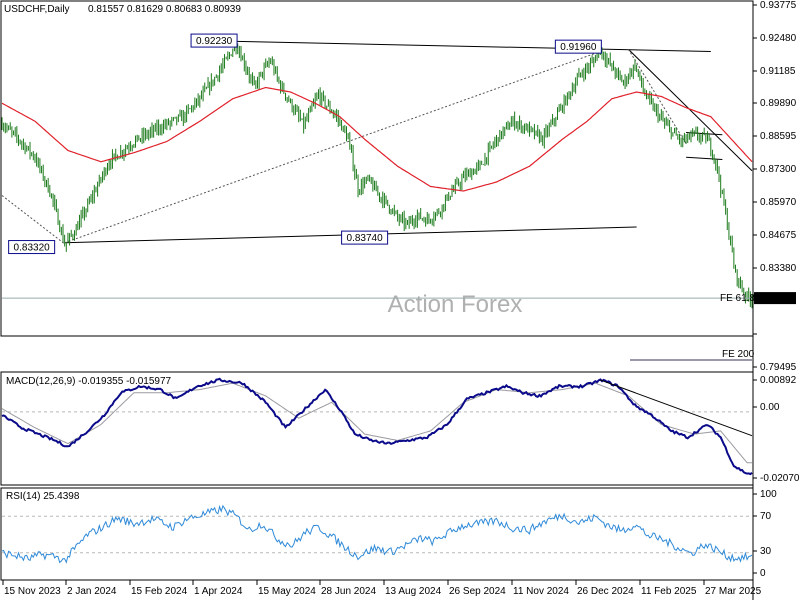  What do you see at coordinates (455, 304) in the screenshot?
I see `watermark: Action Forex` at bounding box center [455, 304].